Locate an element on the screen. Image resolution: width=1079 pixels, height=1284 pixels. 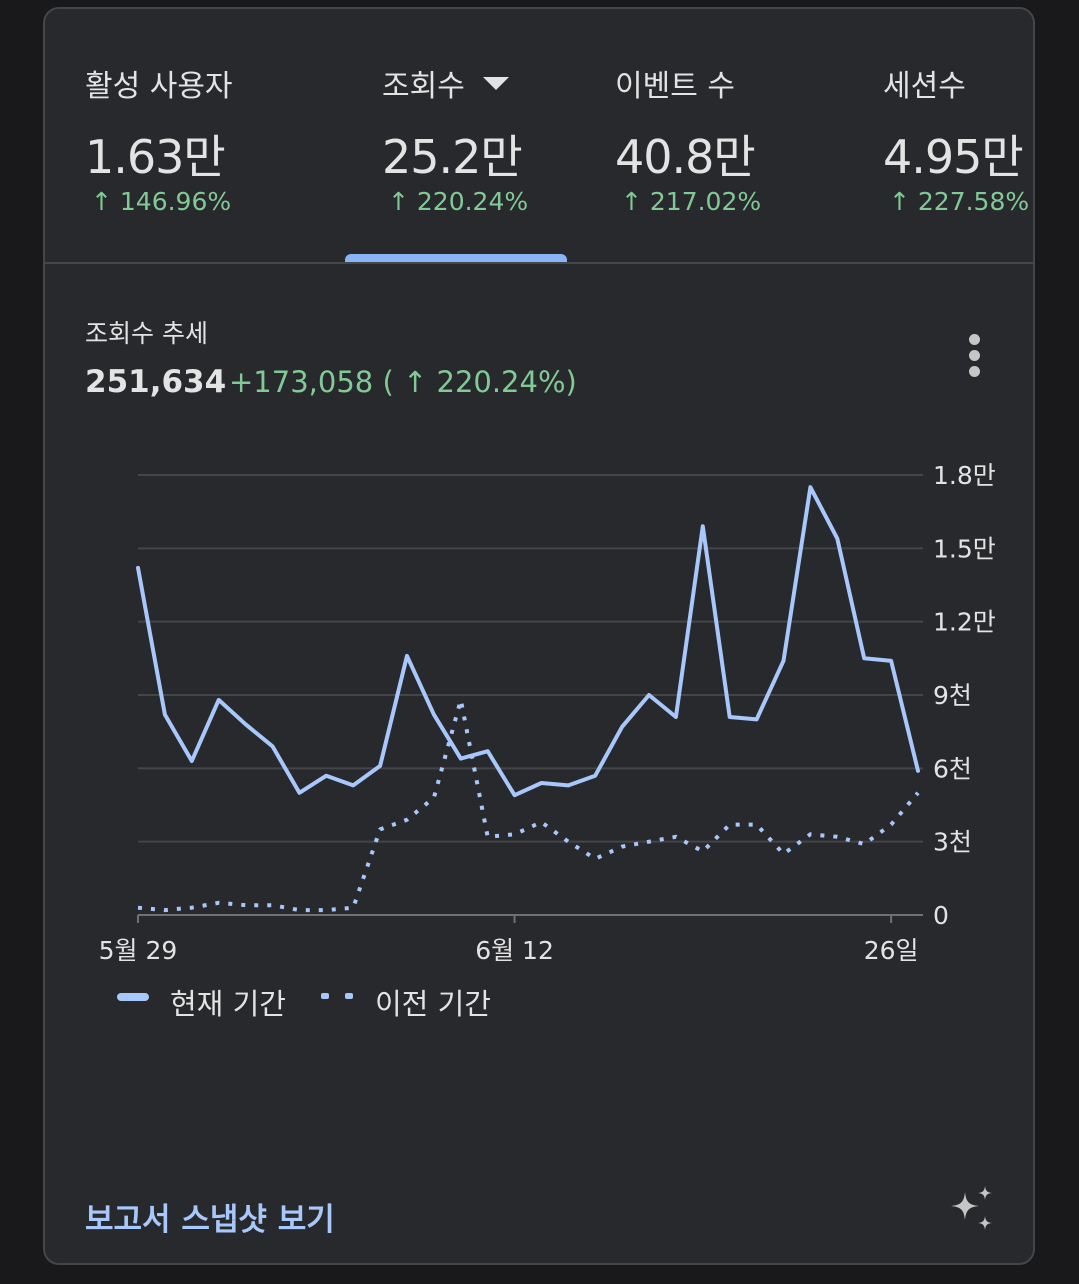
x-axis-ticks: 5월 29 6월 12 26일 is located at coordinates (509, 940).